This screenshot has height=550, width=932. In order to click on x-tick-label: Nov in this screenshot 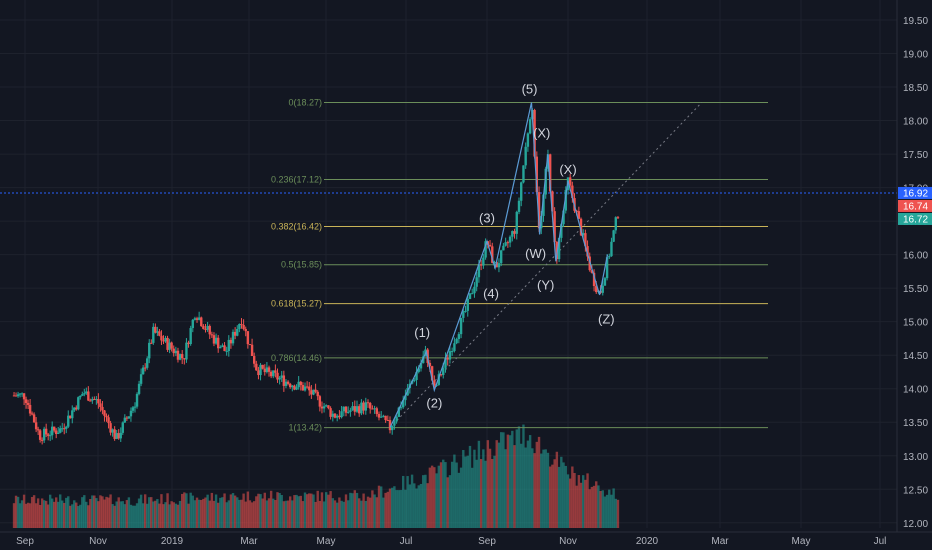, I will do `click(568, 541)`.